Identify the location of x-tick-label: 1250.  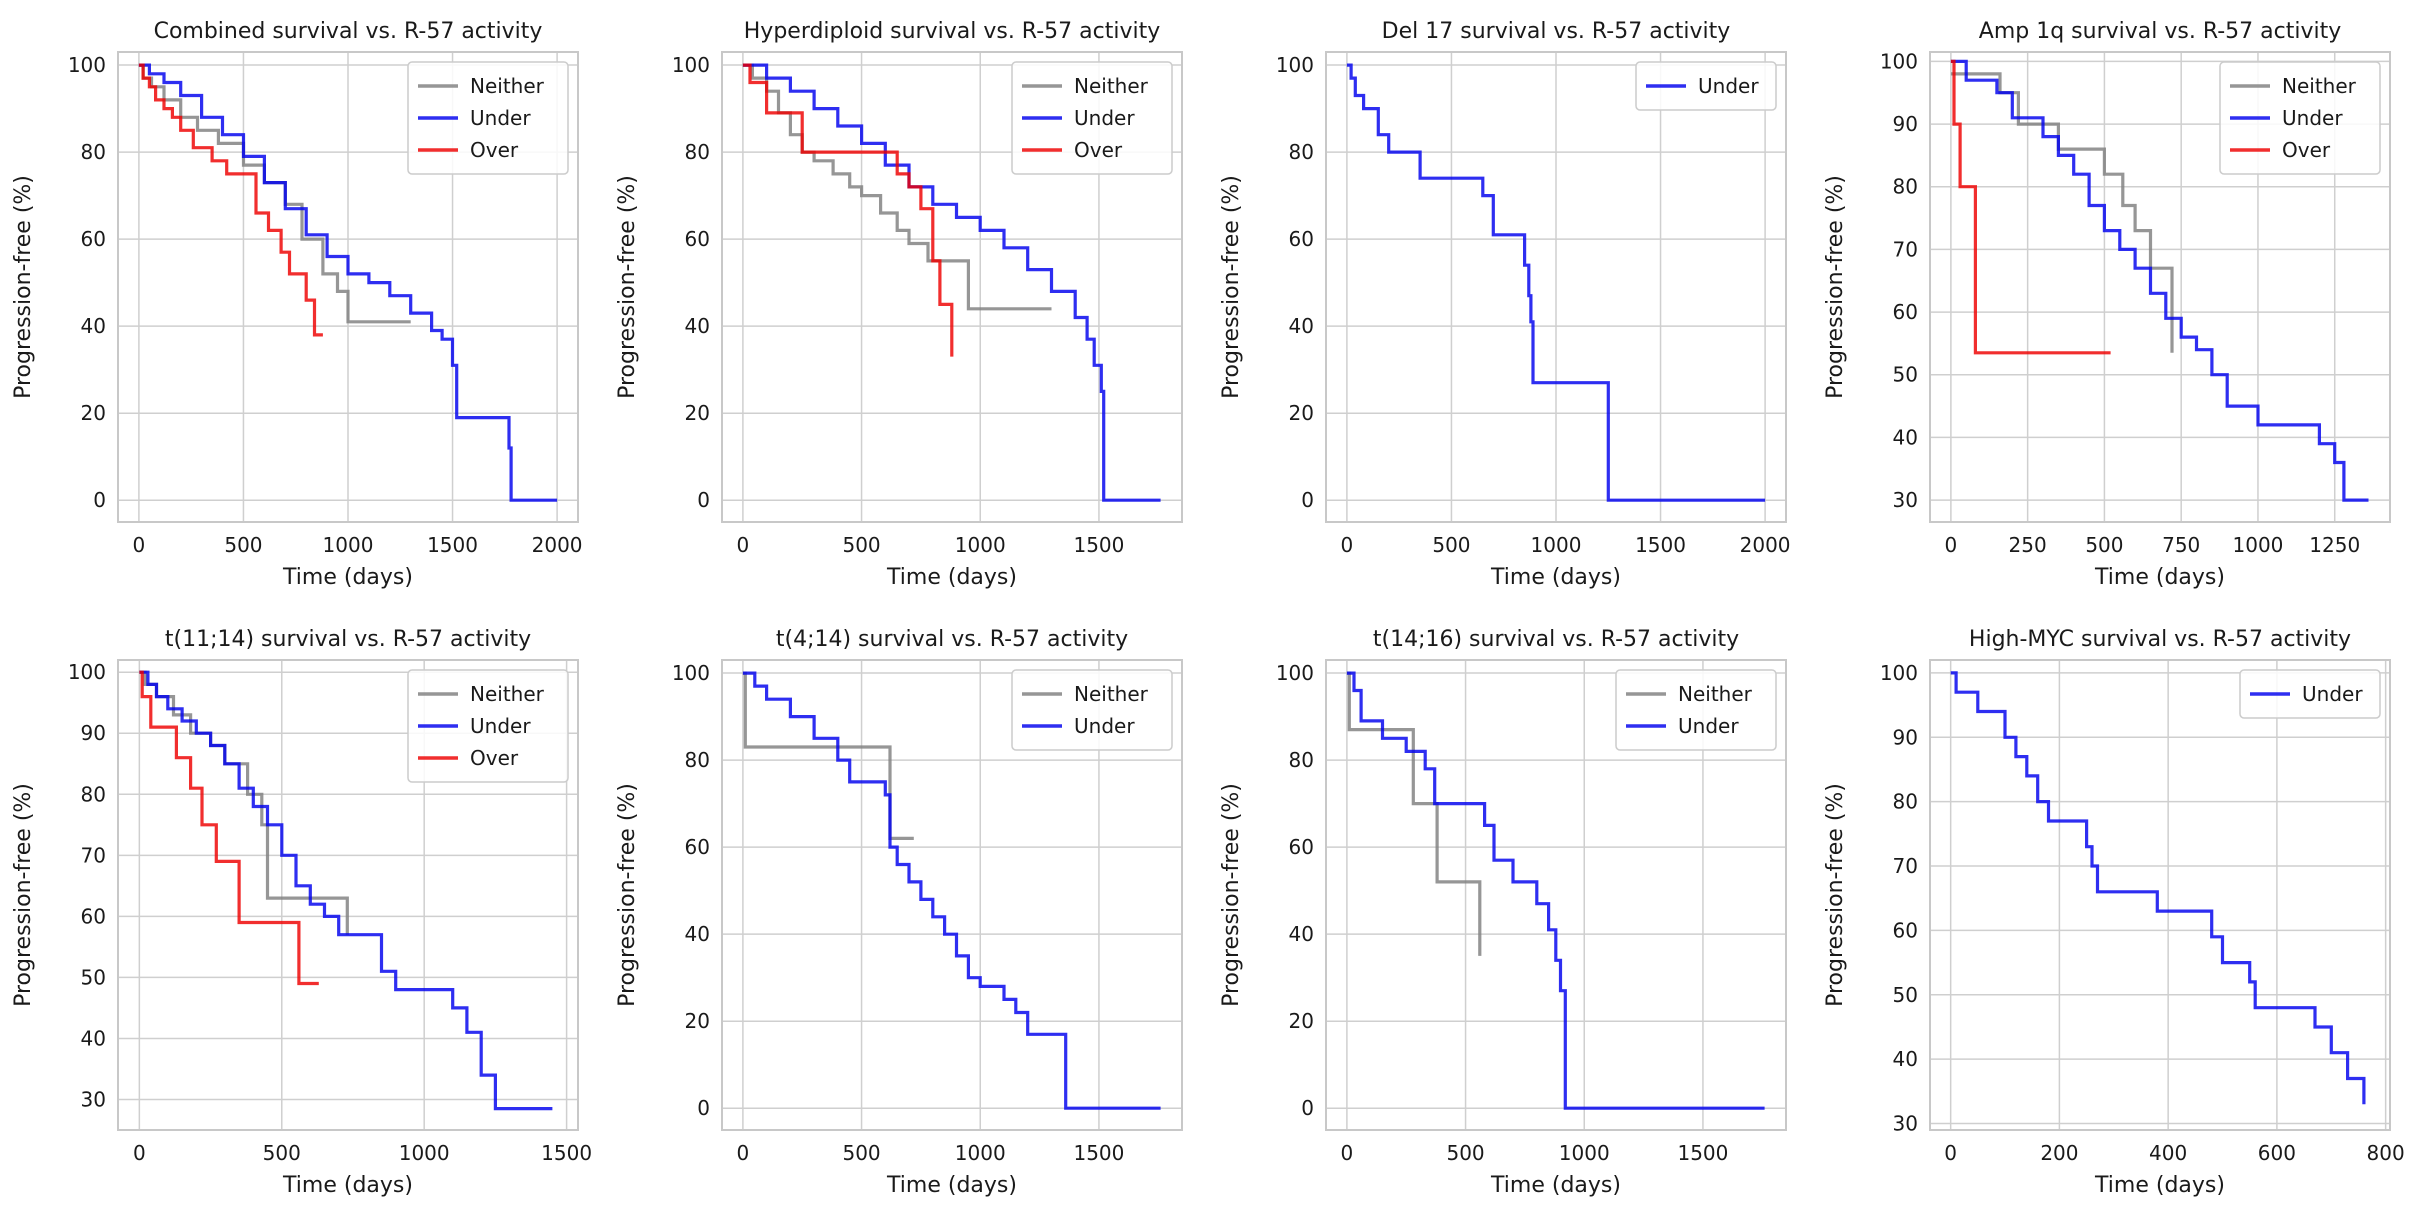
(2334, 545).